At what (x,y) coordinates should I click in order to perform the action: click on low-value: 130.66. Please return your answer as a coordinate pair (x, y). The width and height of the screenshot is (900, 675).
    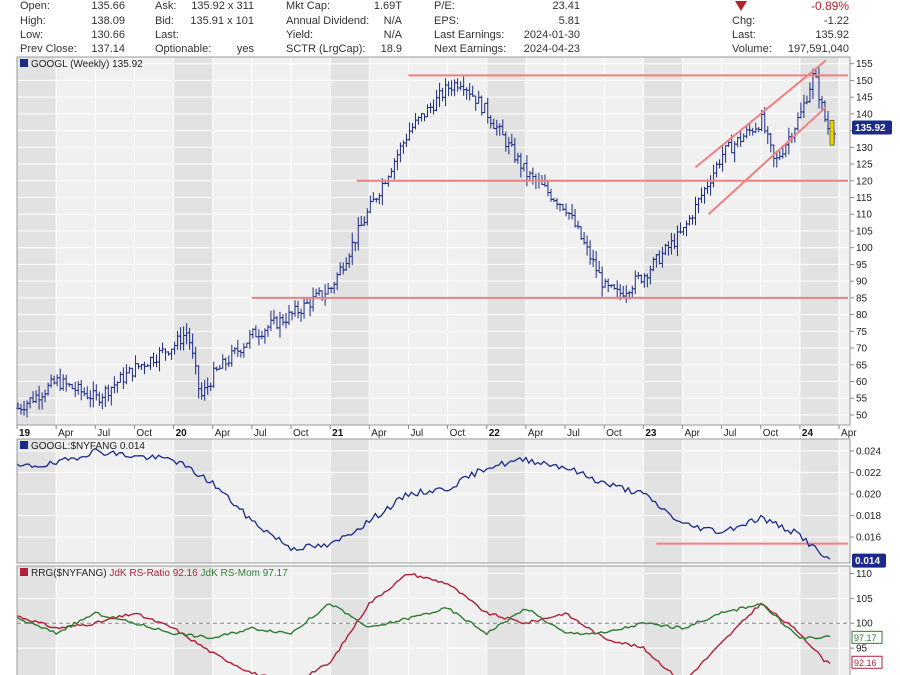
    Looking at the image, I should click on (108, 35).